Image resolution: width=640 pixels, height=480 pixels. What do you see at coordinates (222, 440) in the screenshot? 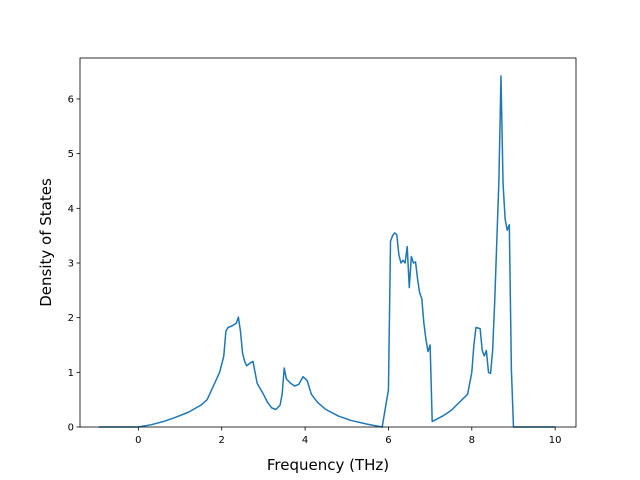
I see `x-tick-label: 2` at bounding box center [222, 440].